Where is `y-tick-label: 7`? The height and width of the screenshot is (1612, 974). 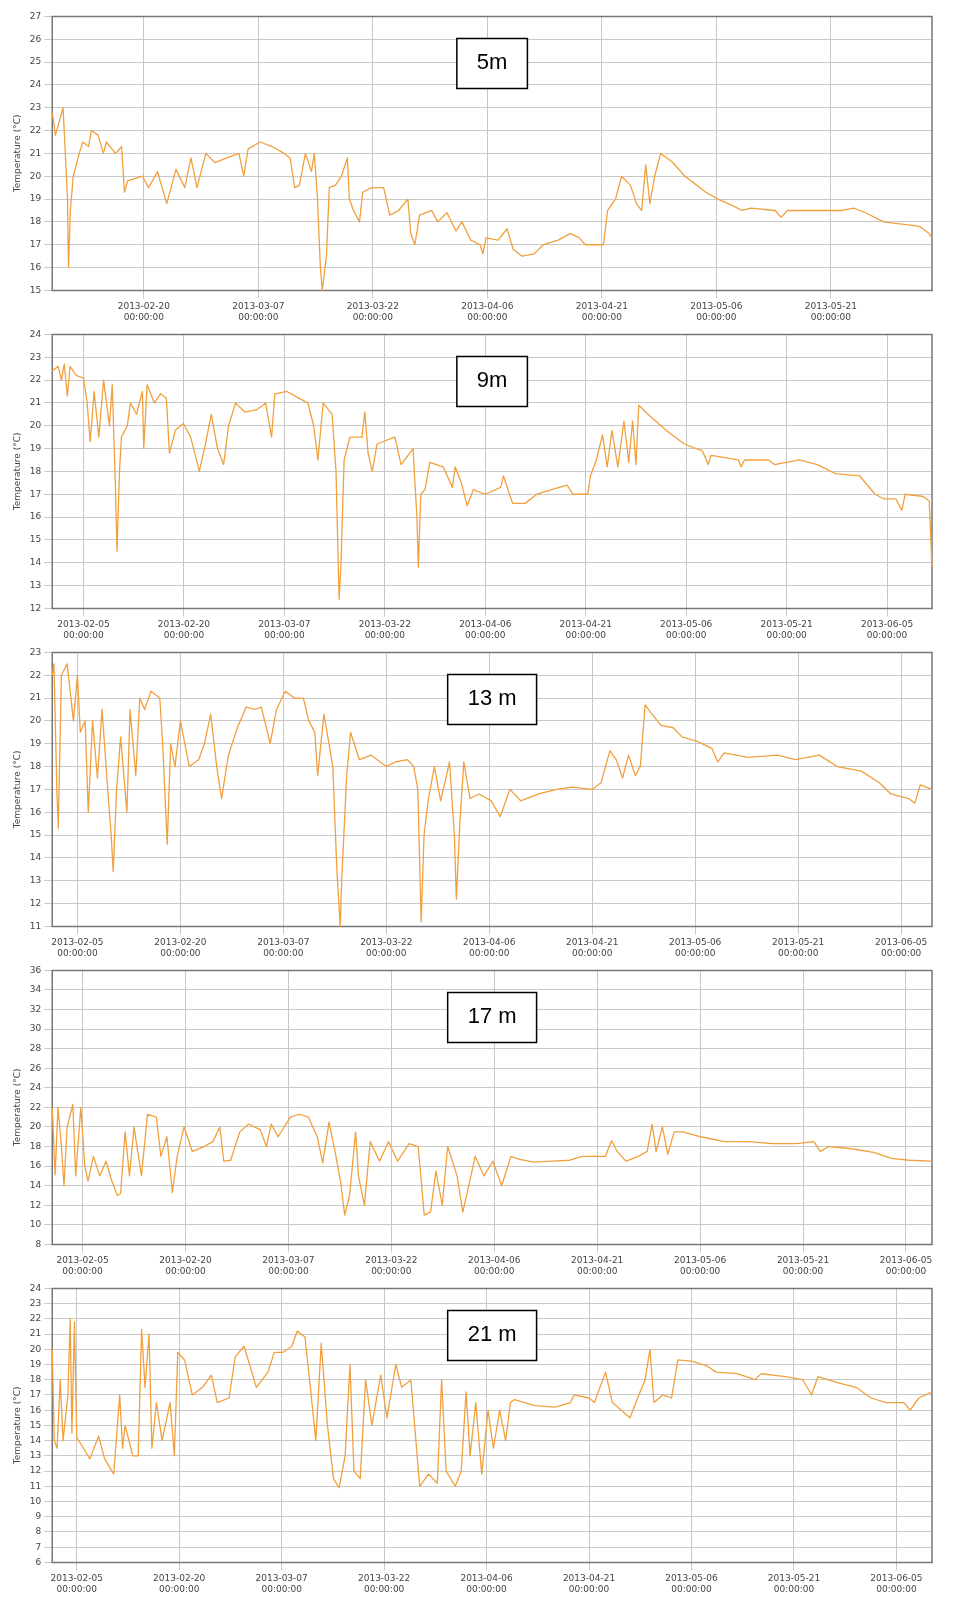
y-tick-label: 7 is located at coordinates (38, 1546).